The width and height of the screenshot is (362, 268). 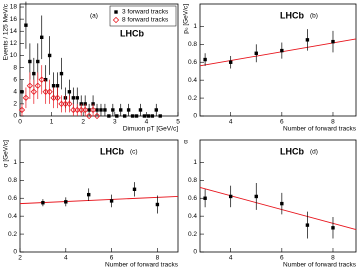 I want to click on panel-label: (b), so click(x=314, y=16).